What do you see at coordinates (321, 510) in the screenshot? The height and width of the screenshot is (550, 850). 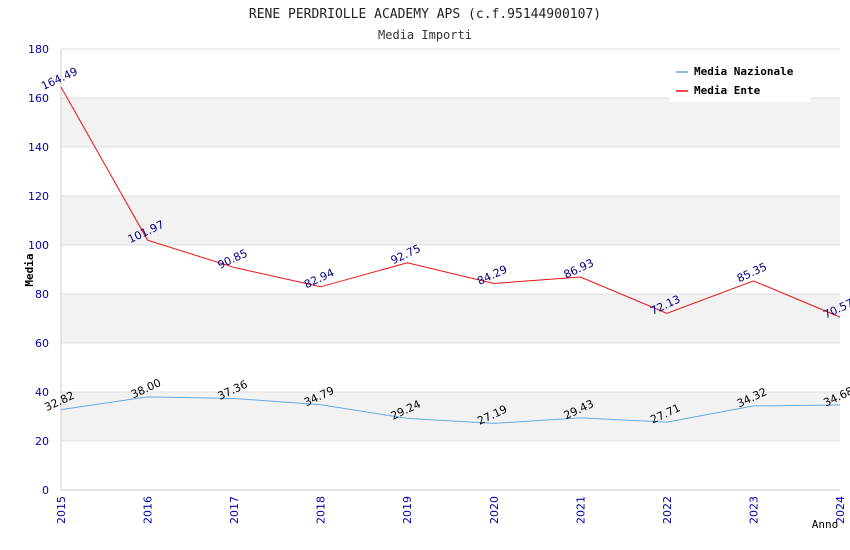 I see `x-tick-label: 2018` at bounding box center [321, 510].